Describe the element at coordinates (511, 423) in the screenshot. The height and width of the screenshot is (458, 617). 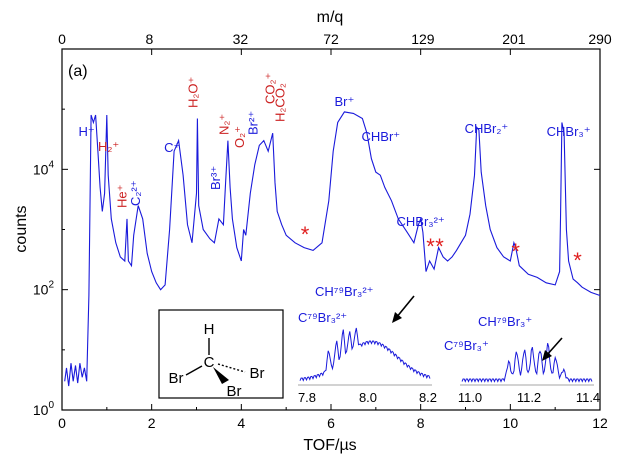
I see `x-tick-label: 10` at that location.